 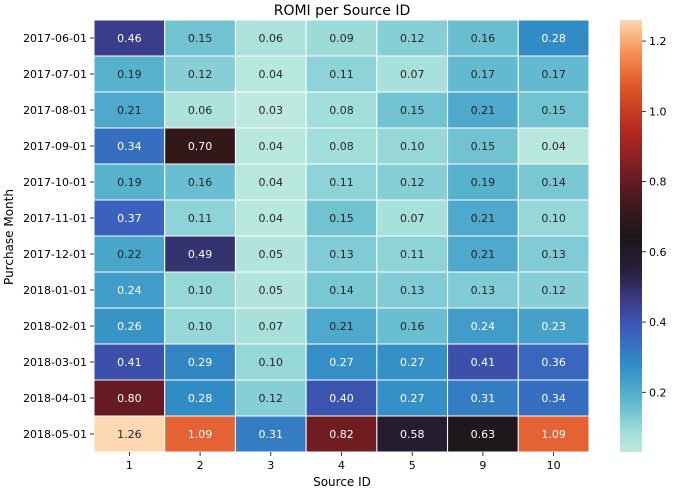 What do you see at coordinates (55, 146) in the screenshot?
I see `y-tick-label: 2017-09-01` at bounding box center [55, 146].